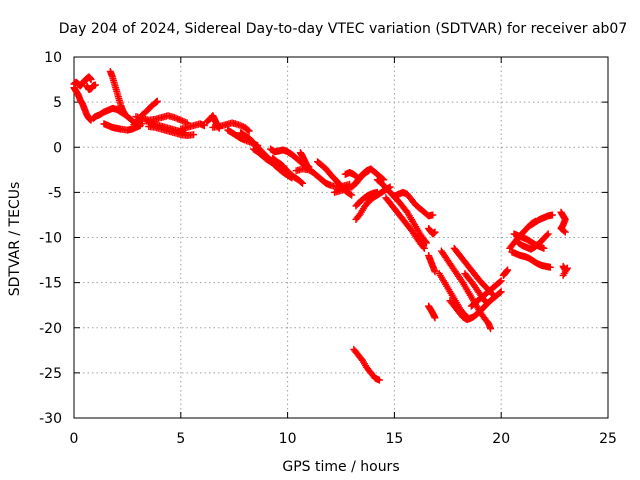 The image size is (640, 480). Describe the element at coordinates (432, 264) in the screenshot. I see `series-tr32` at that location.